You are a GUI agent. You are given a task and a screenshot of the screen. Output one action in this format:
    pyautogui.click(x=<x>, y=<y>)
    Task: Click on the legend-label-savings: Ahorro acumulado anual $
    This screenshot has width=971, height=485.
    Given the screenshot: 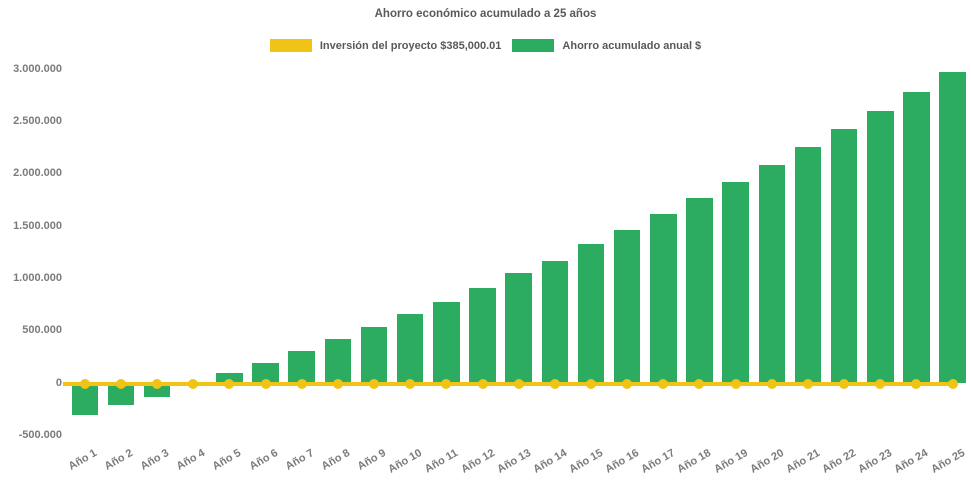 What is the action you would take?
    pyautogui.click(x=632, y=45)
    